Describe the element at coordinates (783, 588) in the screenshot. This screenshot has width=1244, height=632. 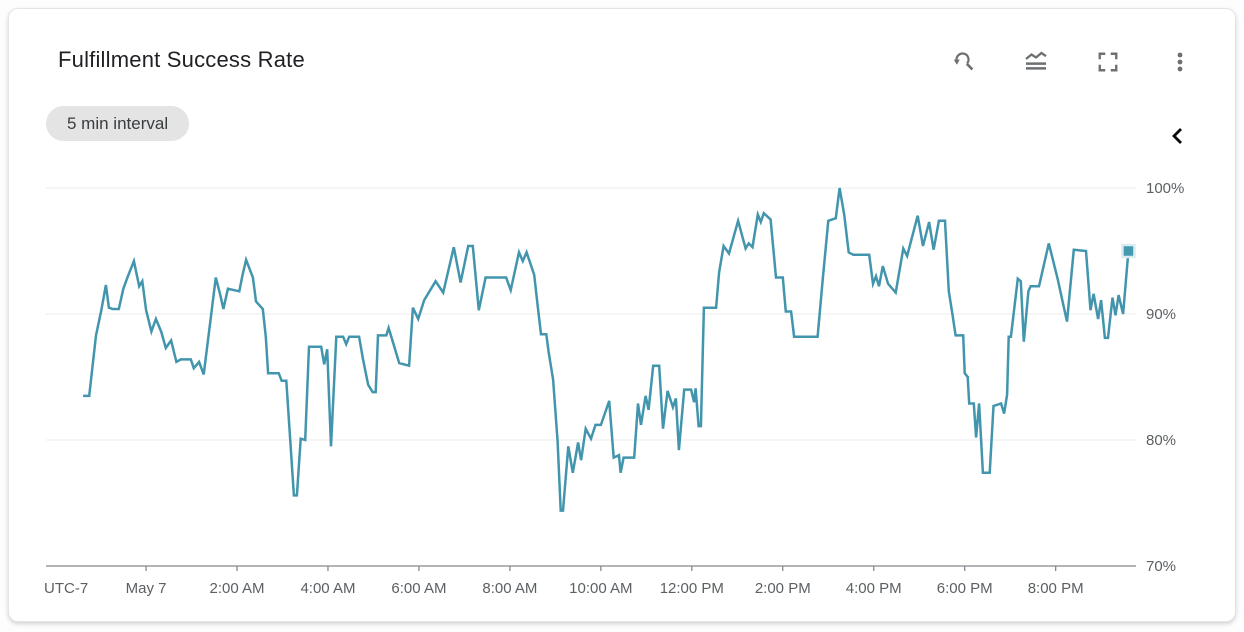
I see `x-axis-label: 2:00 PM` at that location.